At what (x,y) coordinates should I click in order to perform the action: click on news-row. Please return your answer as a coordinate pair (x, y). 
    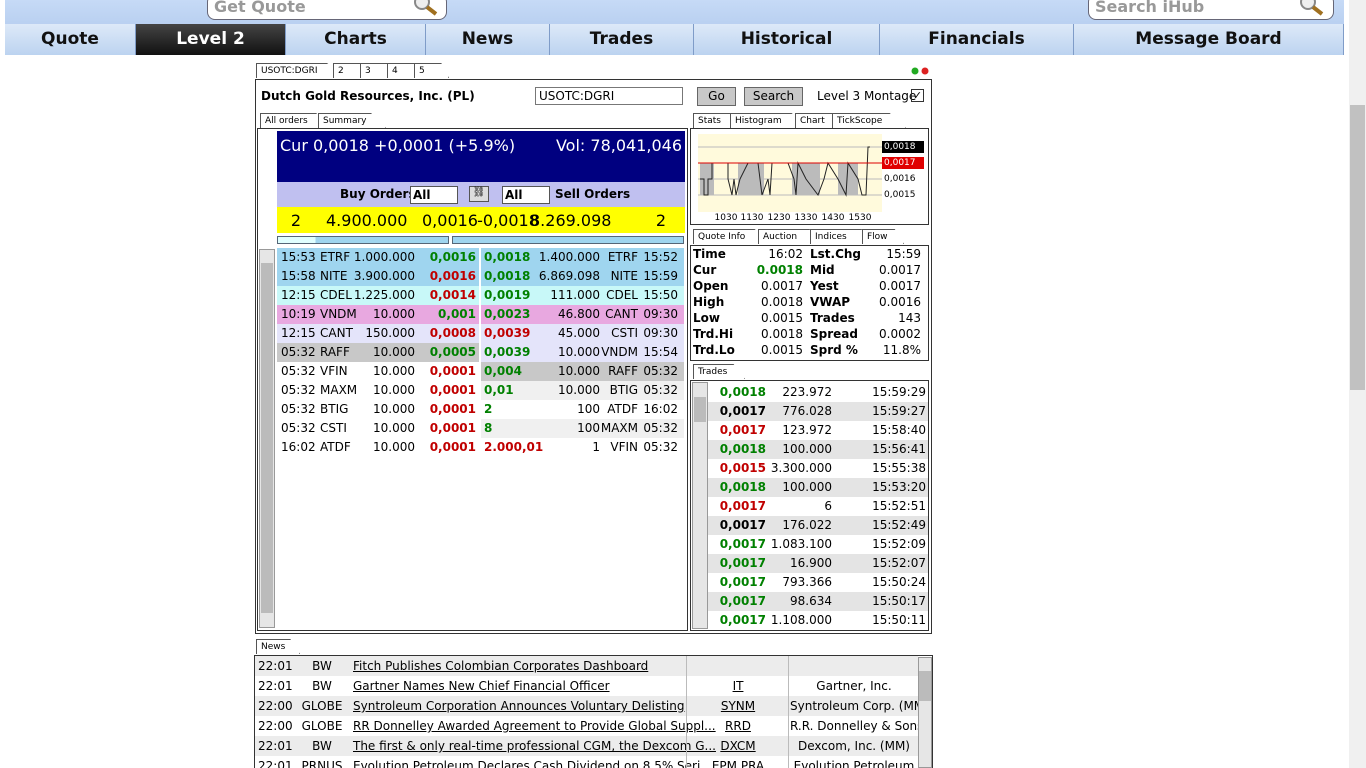
    Looking at the image, I should click on (586, 666).